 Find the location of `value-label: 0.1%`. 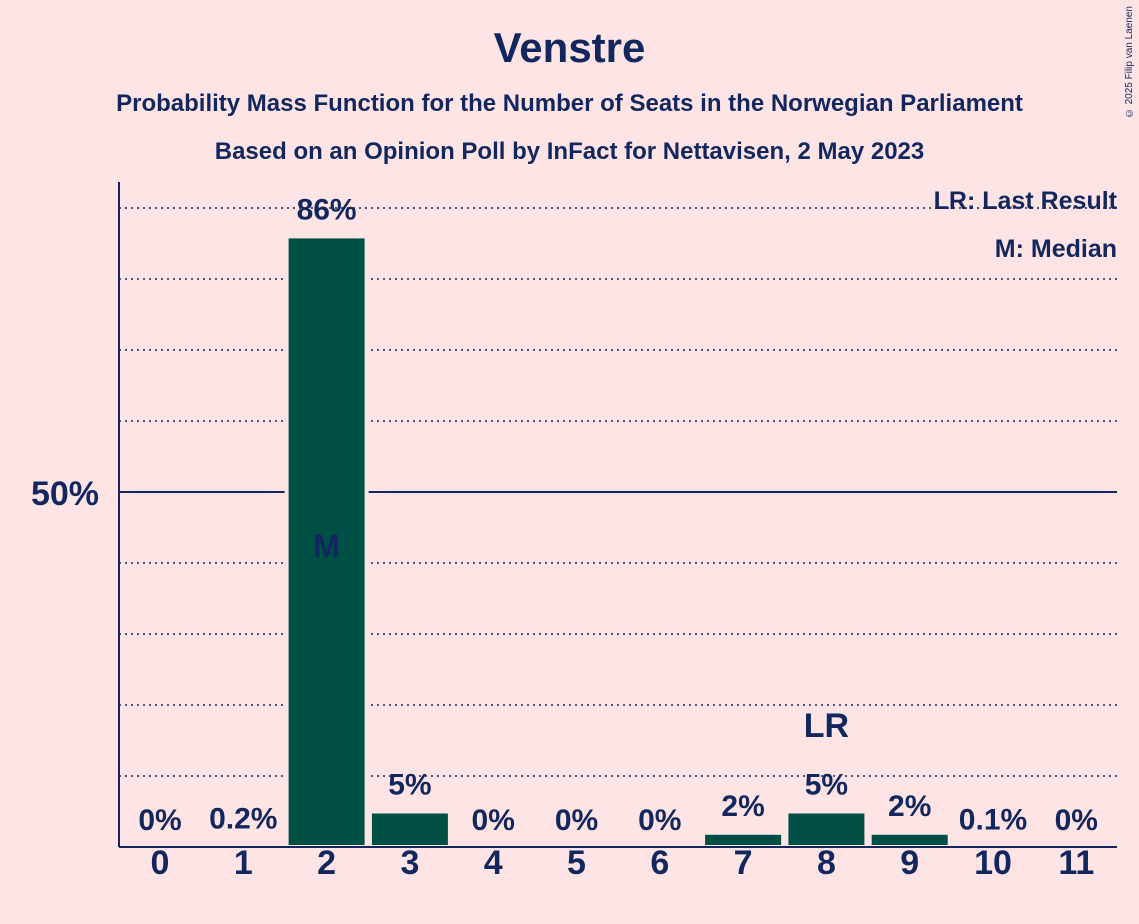

value-label: 0.1% is located at coordinates (993, 819).